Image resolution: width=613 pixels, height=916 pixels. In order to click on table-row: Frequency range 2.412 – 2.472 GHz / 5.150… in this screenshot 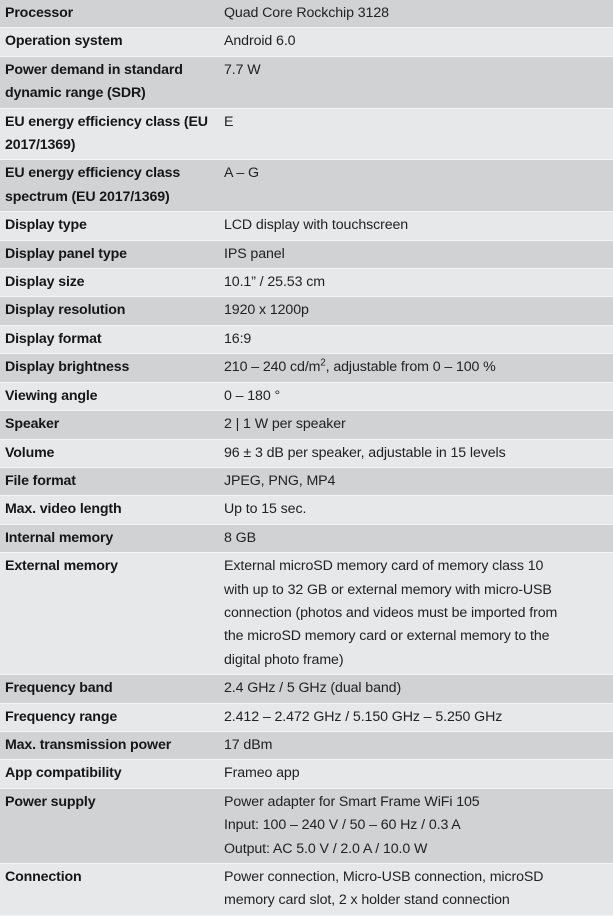, I will do `click(306, 717)`.